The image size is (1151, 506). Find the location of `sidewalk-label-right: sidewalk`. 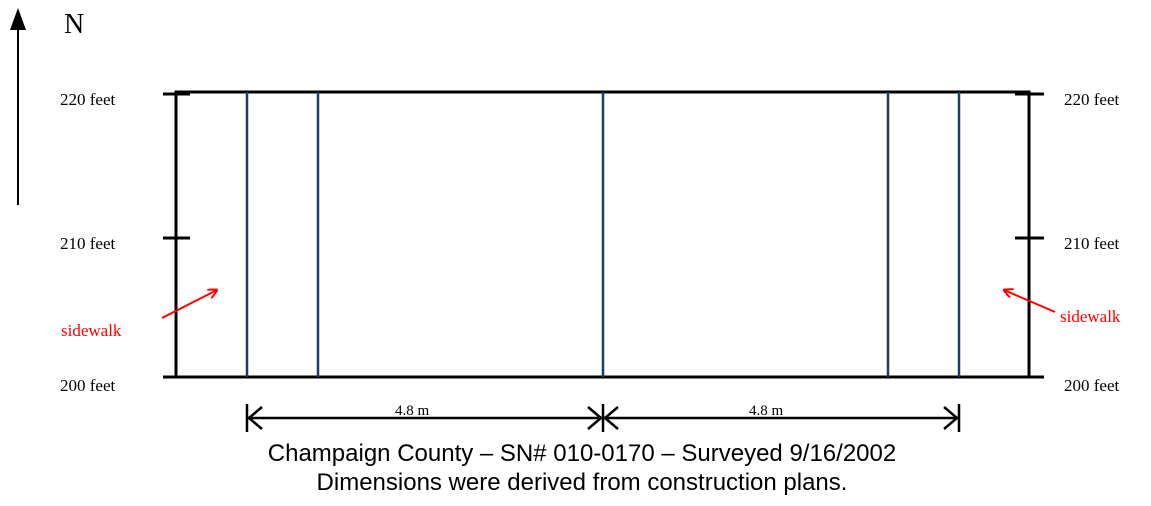

sidewalk-label-right: sidewalk is located at coordinates (1090, 316).